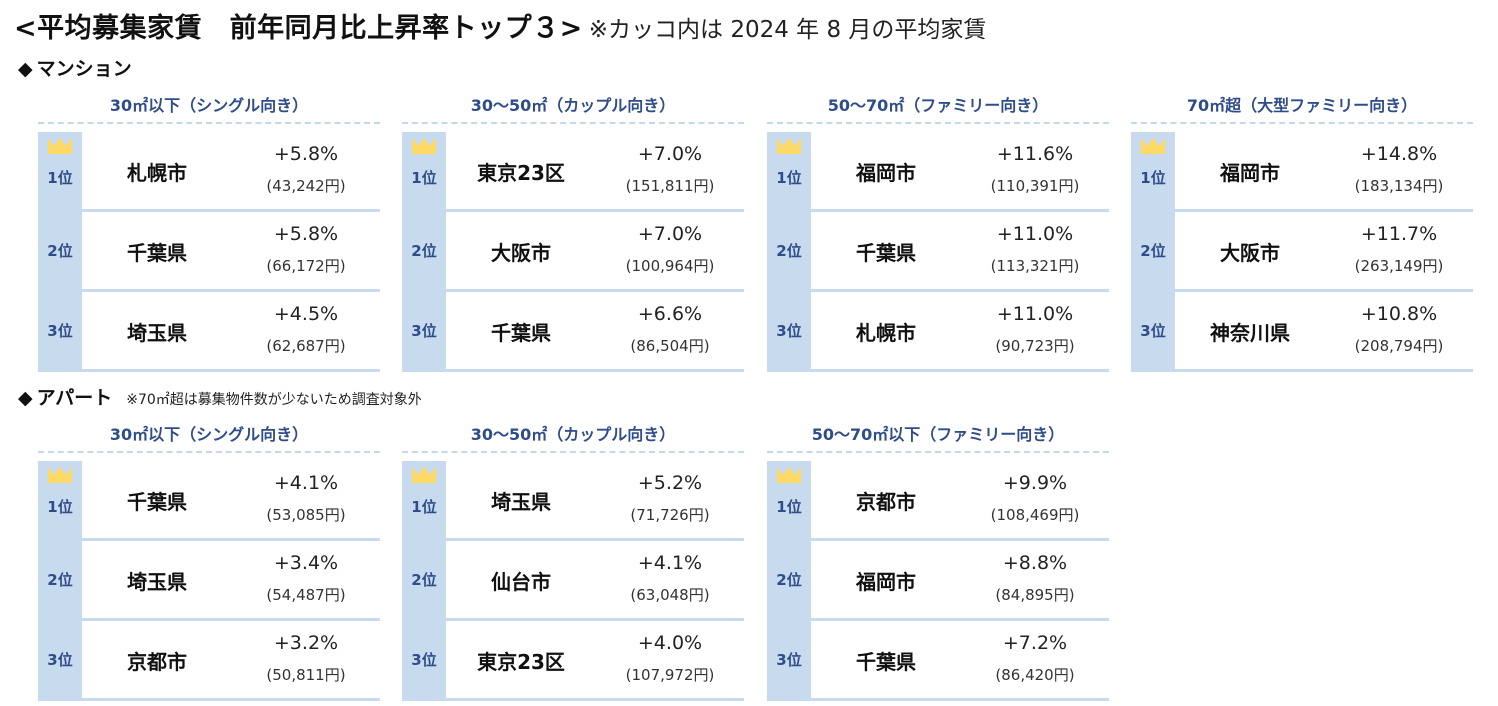 The image size is (1498, 706). Describe the element at coordinates (670, 675) in the screenshot. I see `average-rent: (107,972円)` at that location.